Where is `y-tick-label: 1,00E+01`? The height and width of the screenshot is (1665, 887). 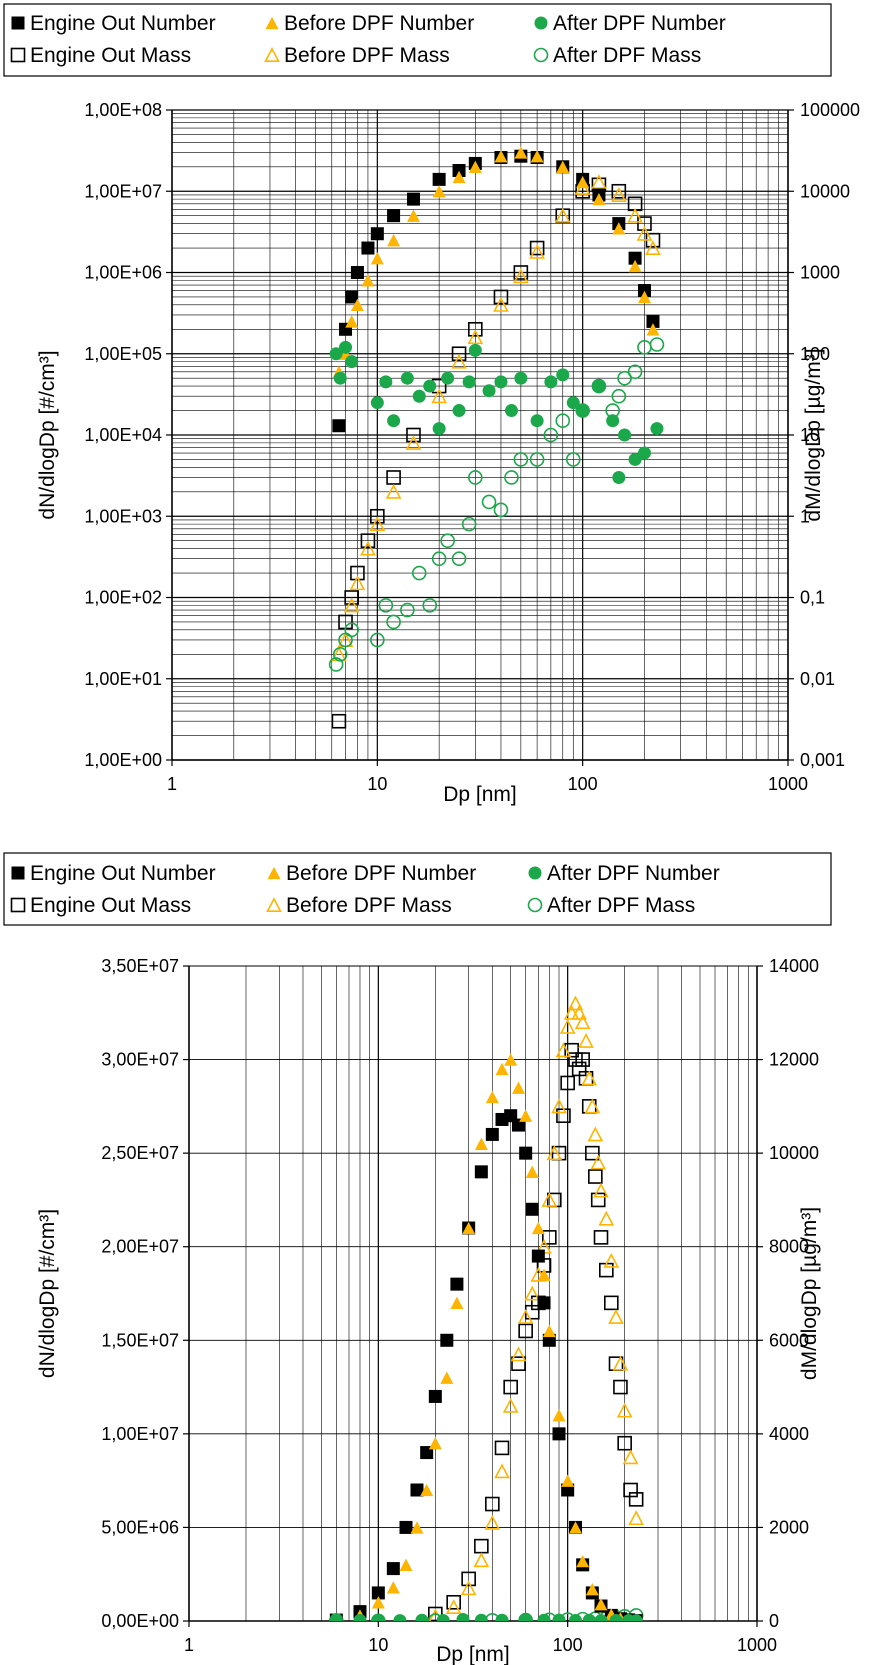 y-tick-label: 1,00E+01 is located at coordinates (123, 679).